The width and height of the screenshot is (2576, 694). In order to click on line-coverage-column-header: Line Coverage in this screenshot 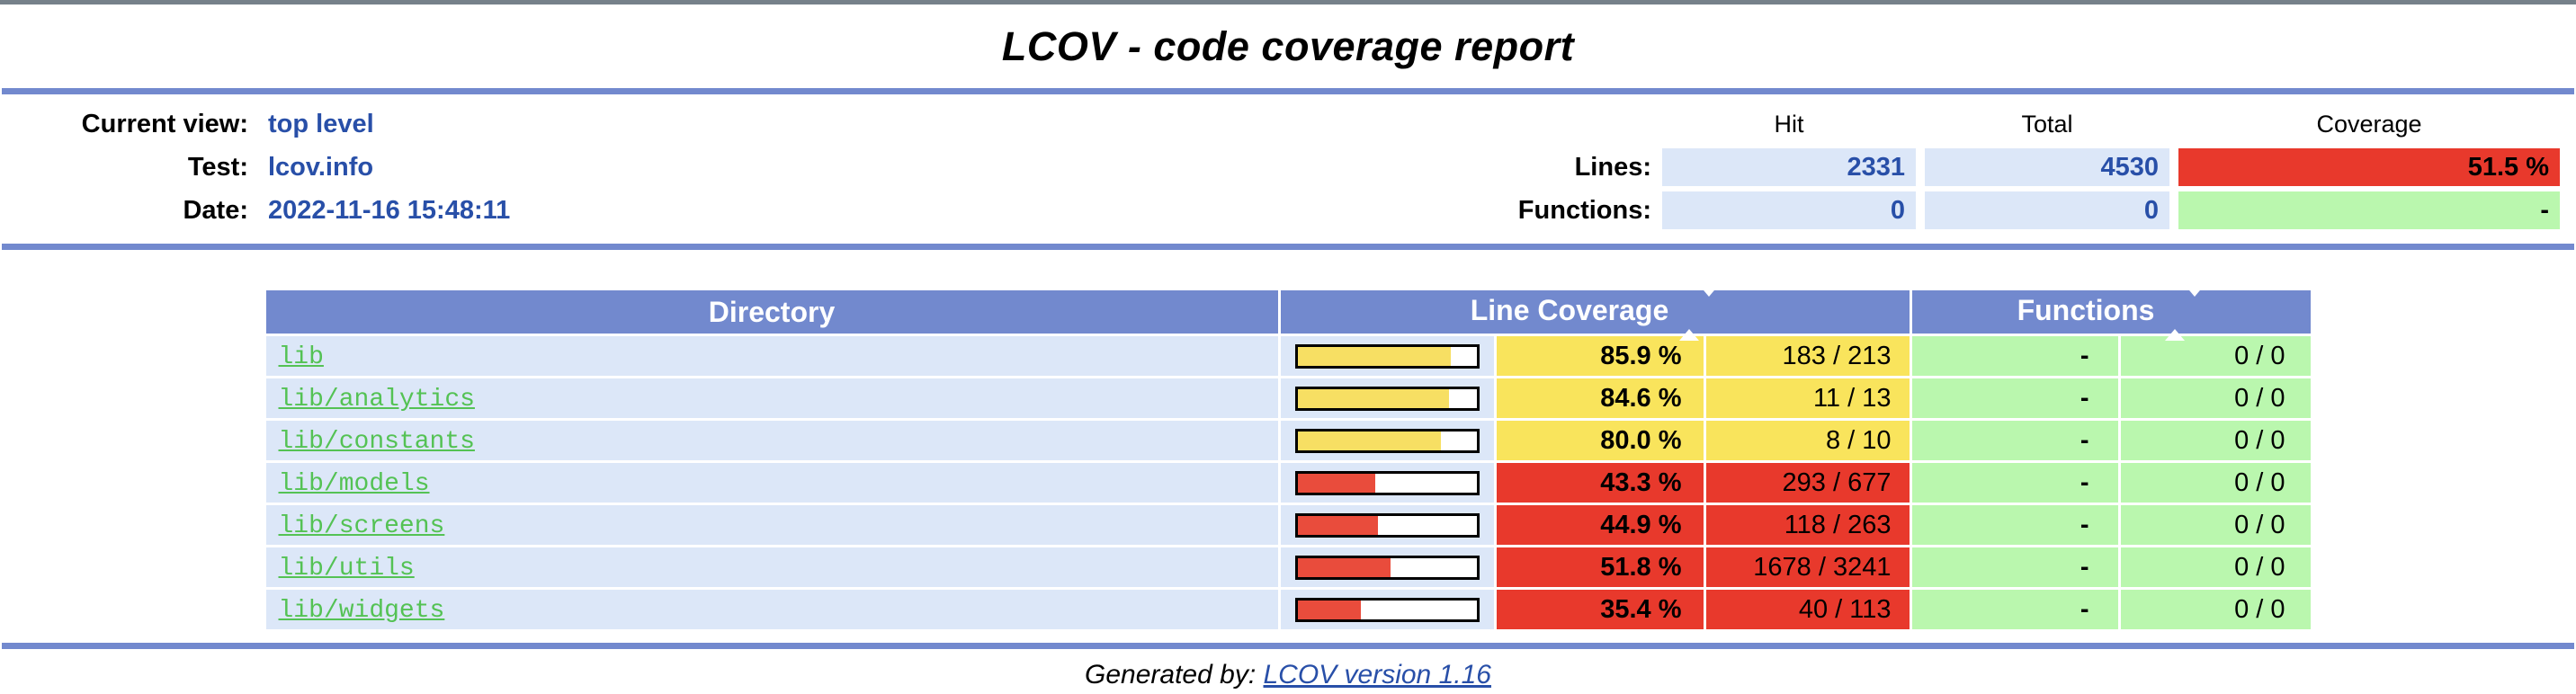, I will do `click(1595, 312)`.